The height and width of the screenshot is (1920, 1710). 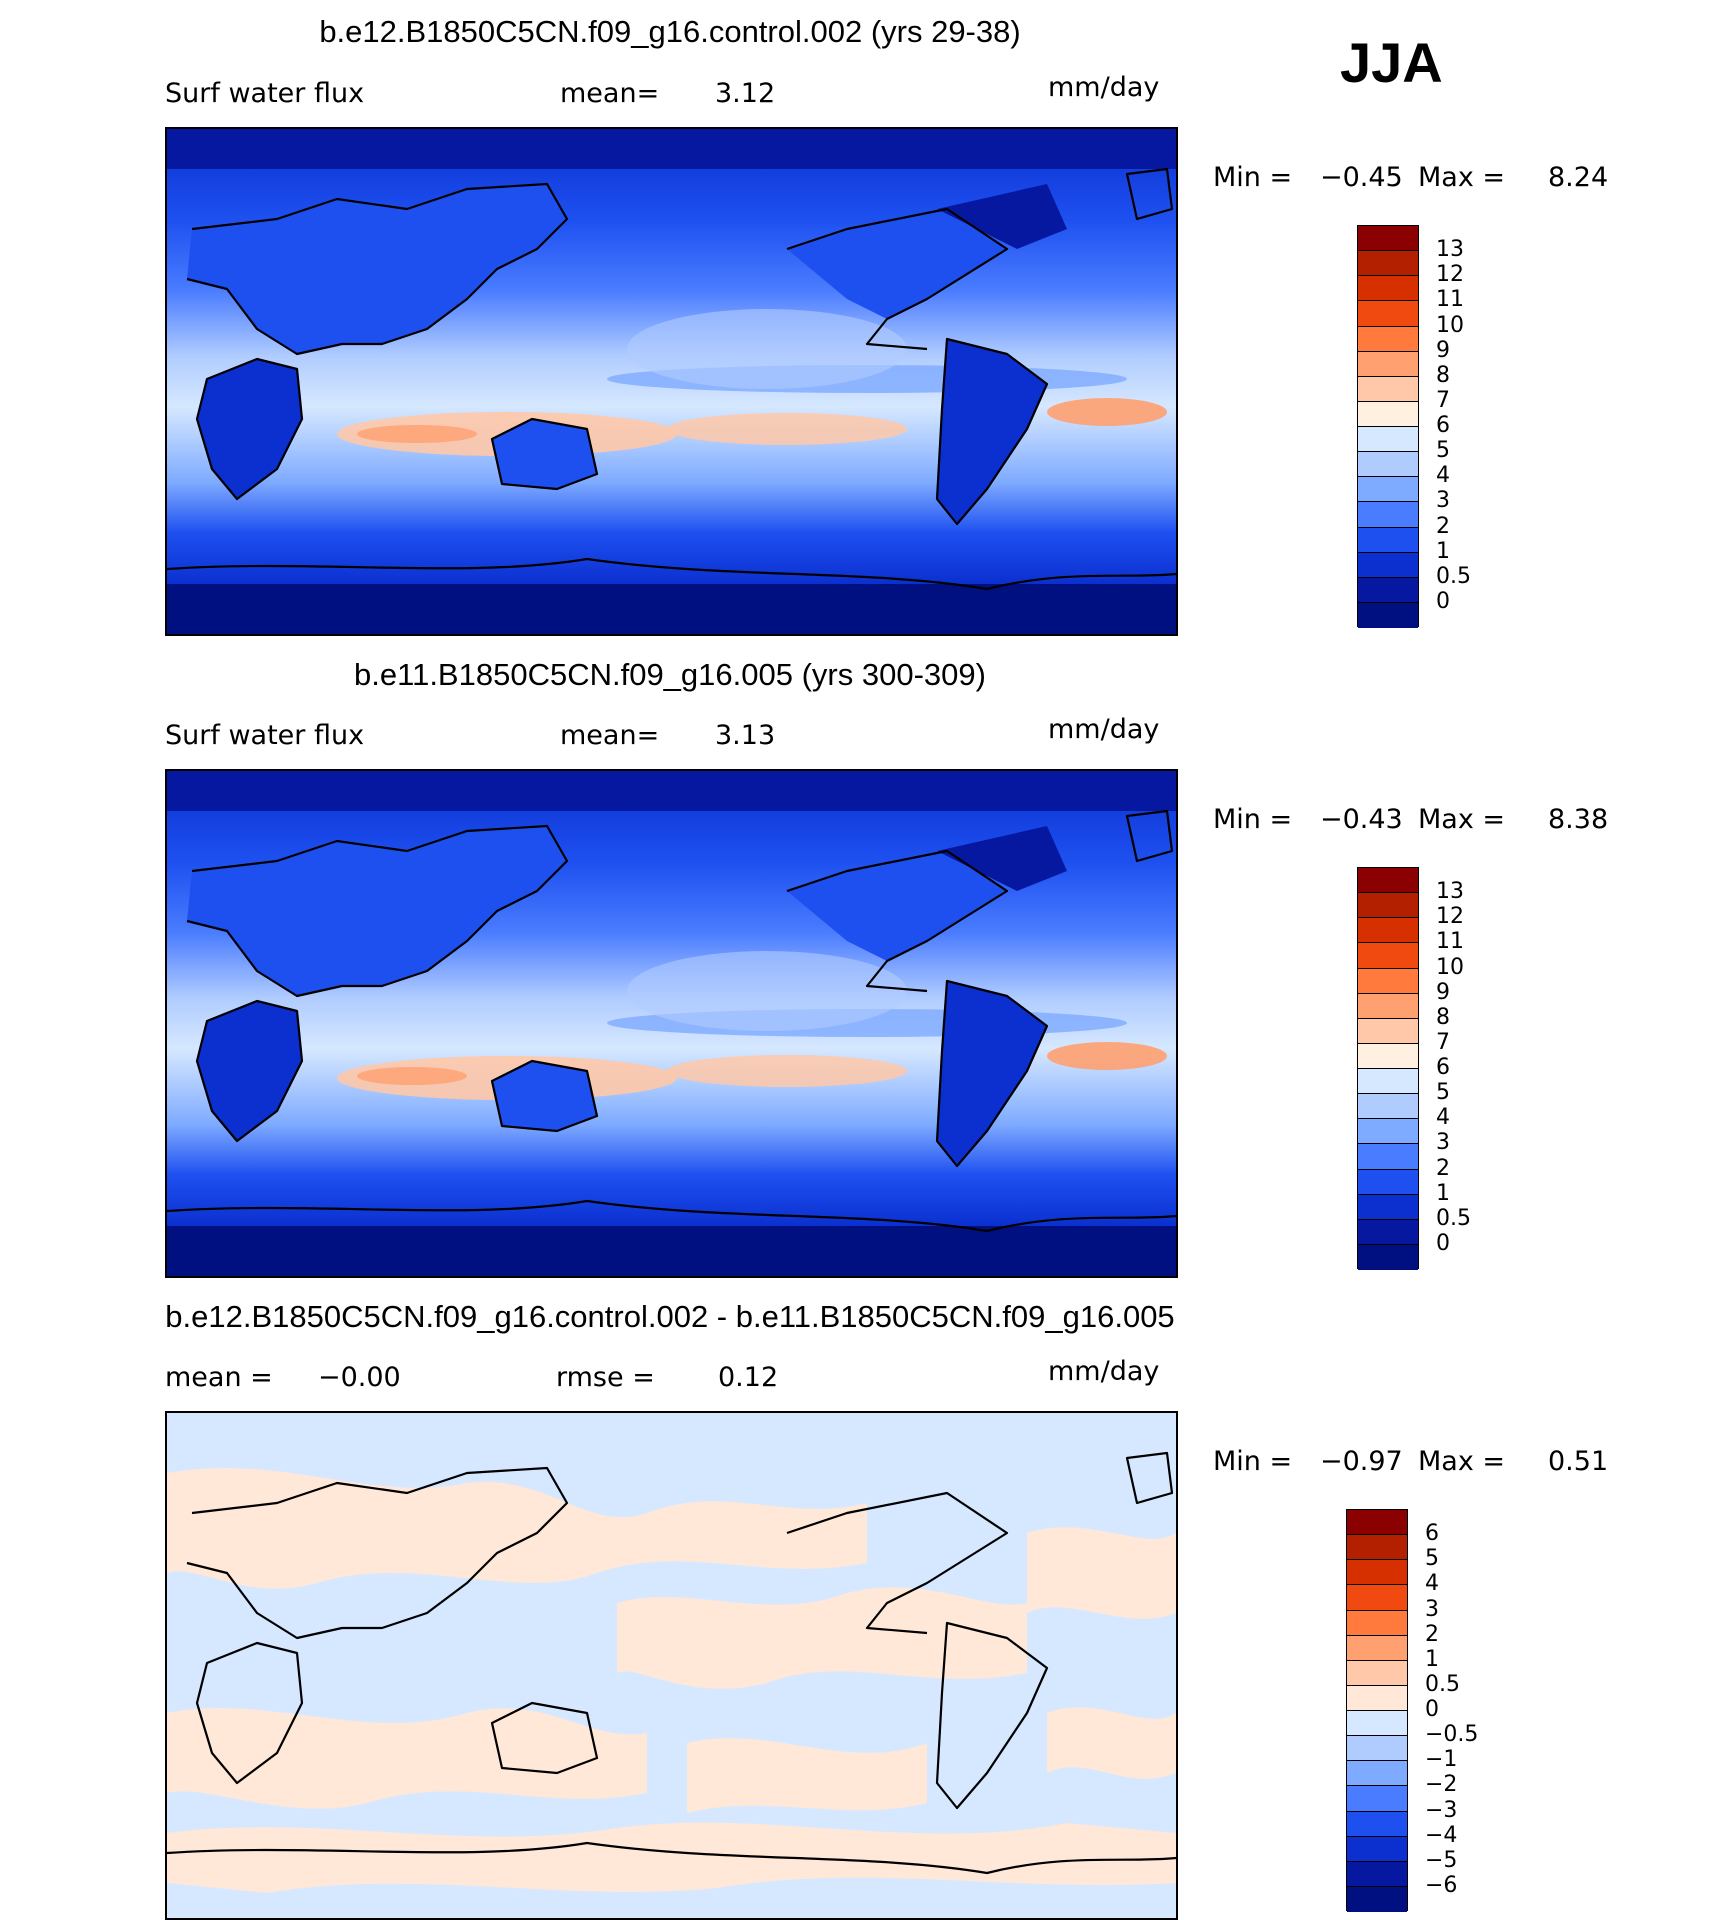 What do you see at coordinates (1361, 1461) in the screenshot?
I see `min-value-bottom: −0.97` at bounding box center [1361, 1461].